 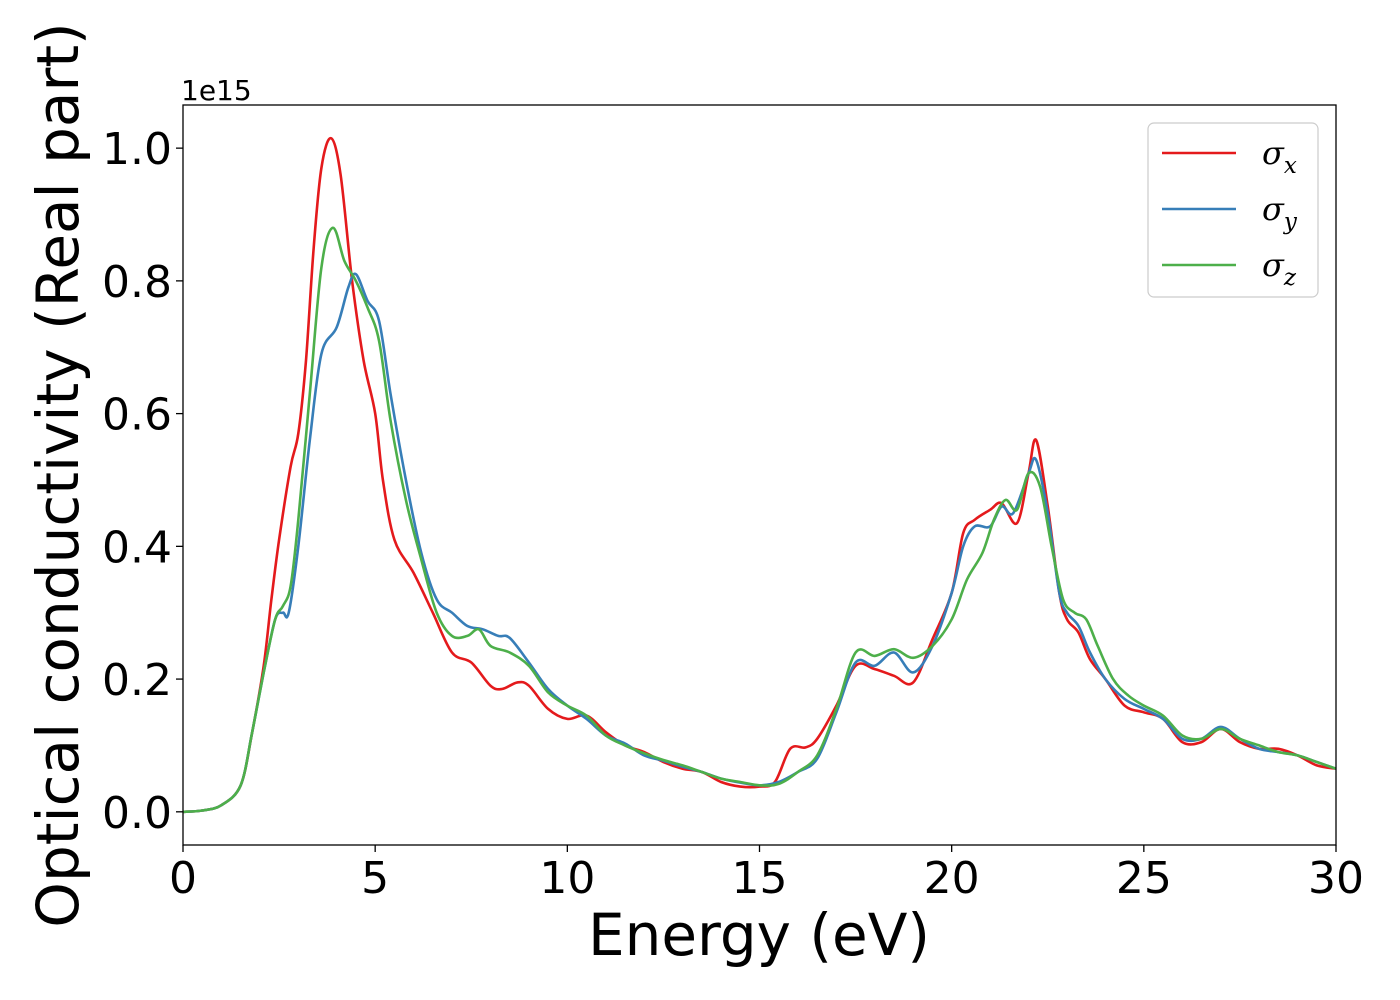 What do you see at coordinates (137, 813) in the screenshot?
I see `y-tick-label: 0.0` at bounding box center [137, 813].